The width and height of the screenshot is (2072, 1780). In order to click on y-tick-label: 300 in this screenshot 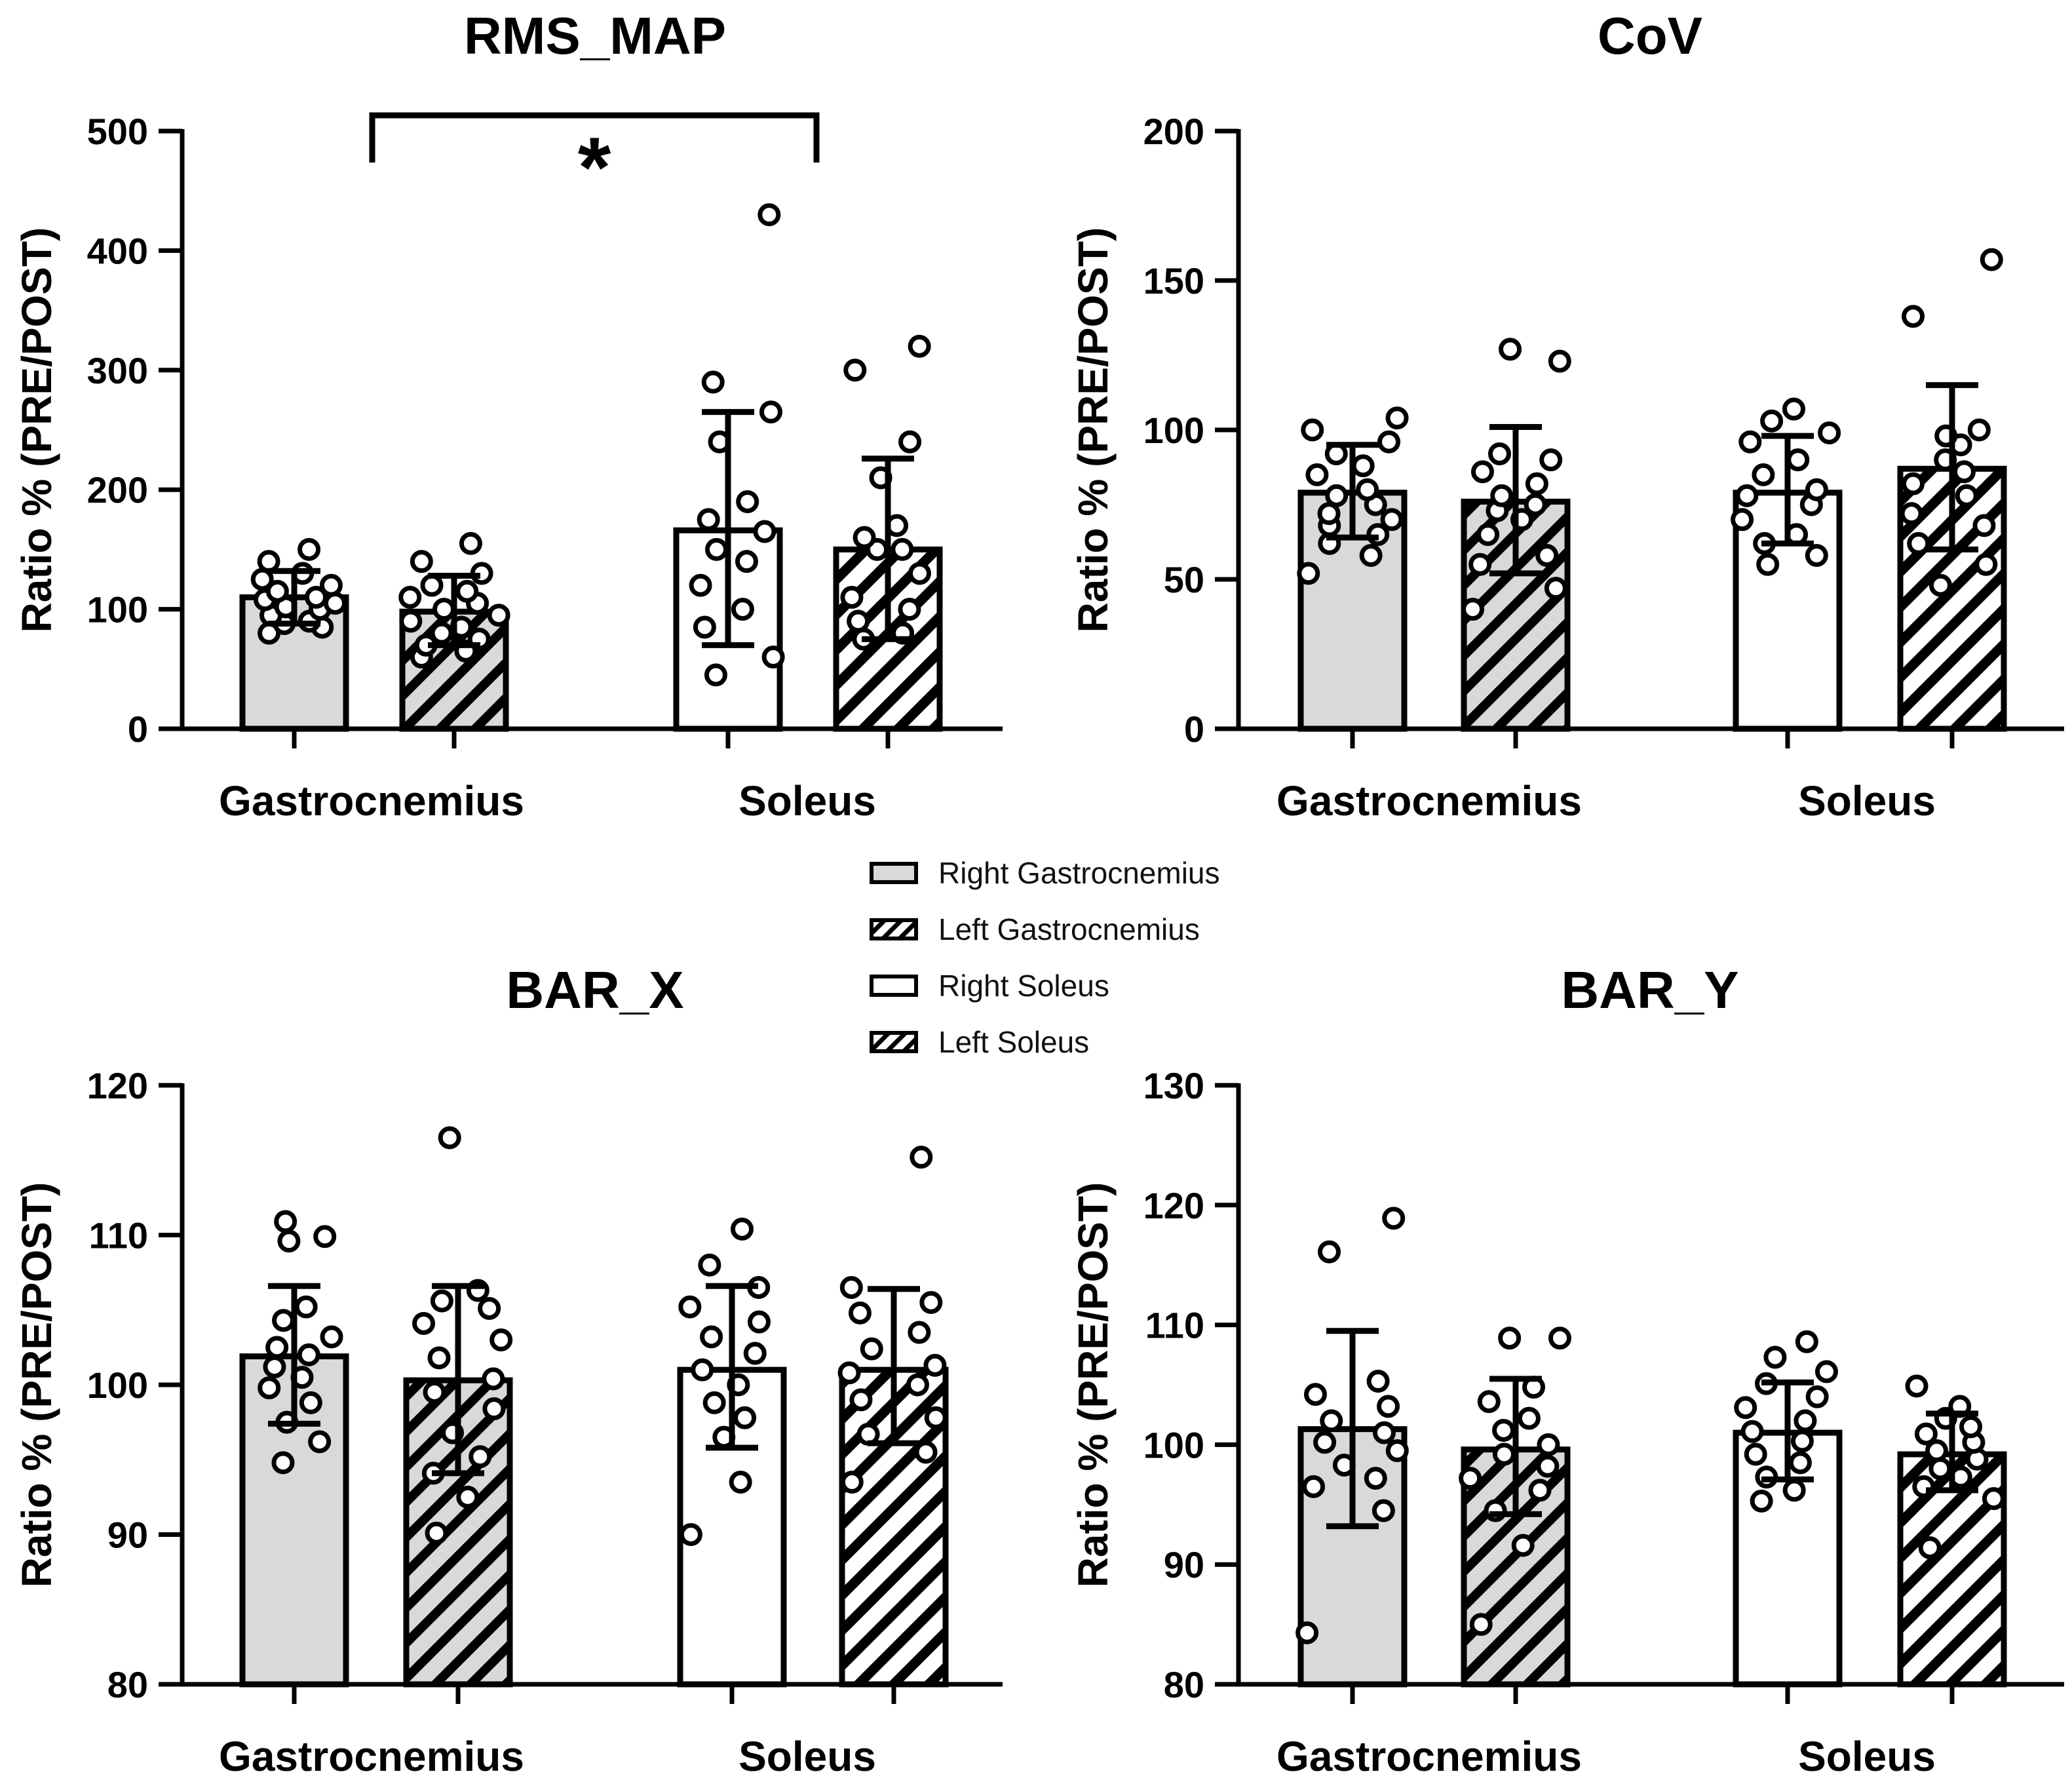, I will do `click(117, 370)`.